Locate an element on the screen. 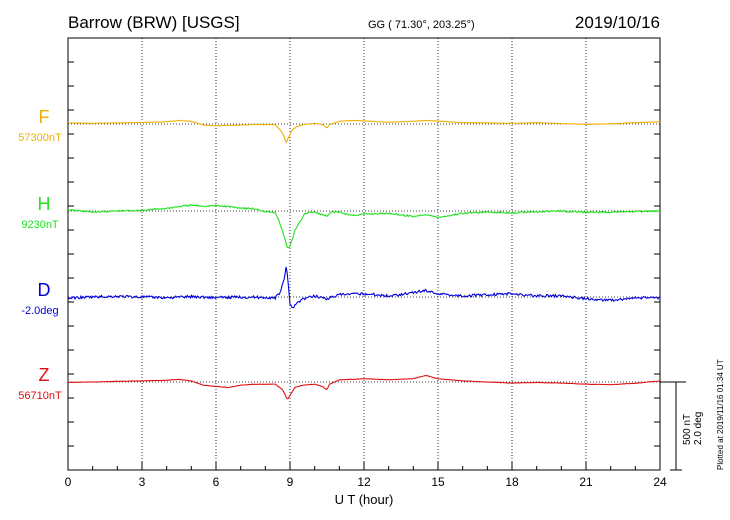  scale-bar: 500 nT 2.0 deg is located at coordinates (682, 426).